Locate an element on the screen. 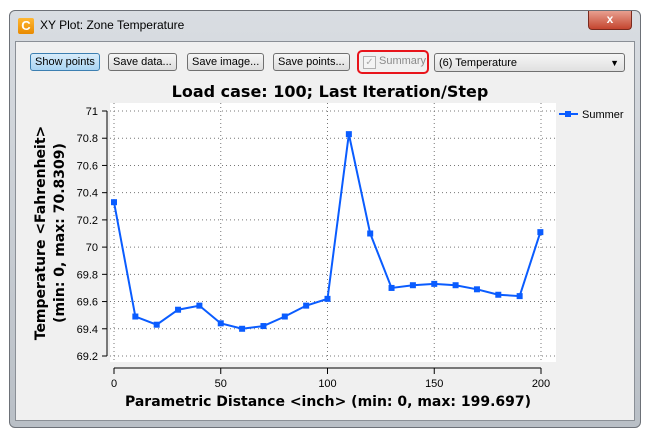 The image size is (652, 438). legend: Summer is located at coordinates (591, 115).